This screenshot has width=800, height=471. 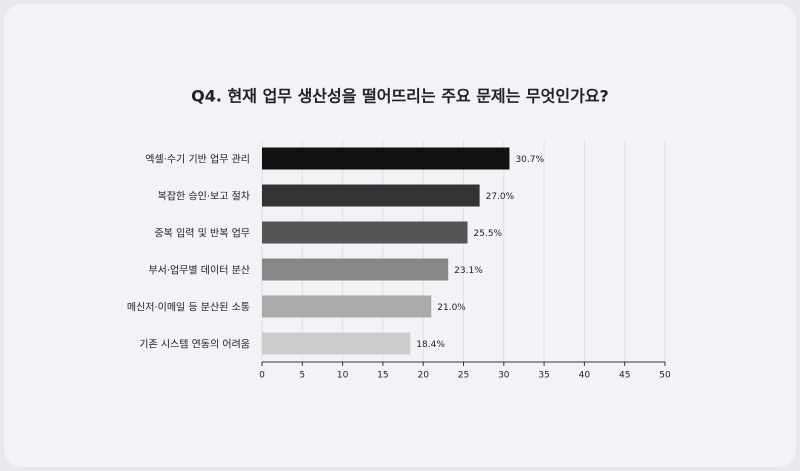 What do you see at coordinates (423, 376) in the screenshot?
I see `x-tick-label: 20` at bounding box center [423, 376].